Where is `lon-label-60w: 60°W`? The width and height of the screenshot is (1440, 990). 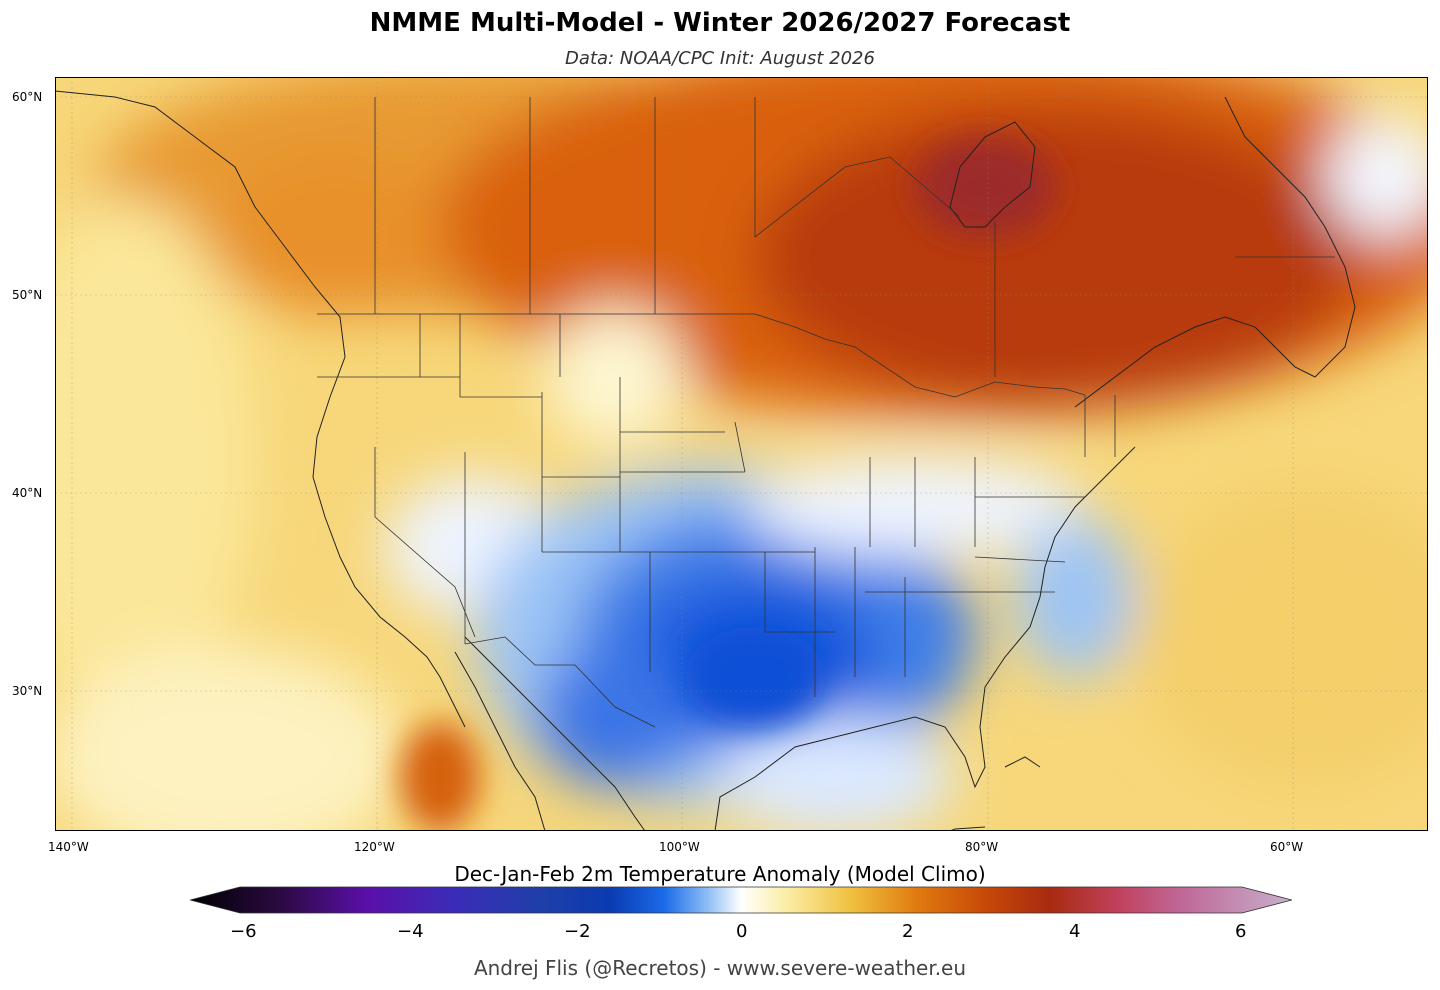
lon-label-60w: 60°W is located at coordinates (1287, 847).